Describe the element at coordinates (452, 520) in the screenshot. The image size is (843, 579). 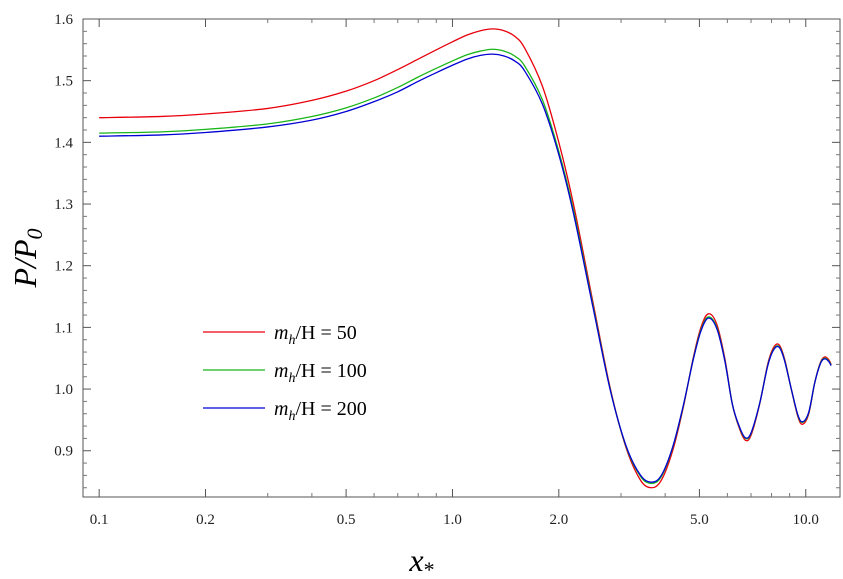
I see `x-tick-label: 1.0` at that location.